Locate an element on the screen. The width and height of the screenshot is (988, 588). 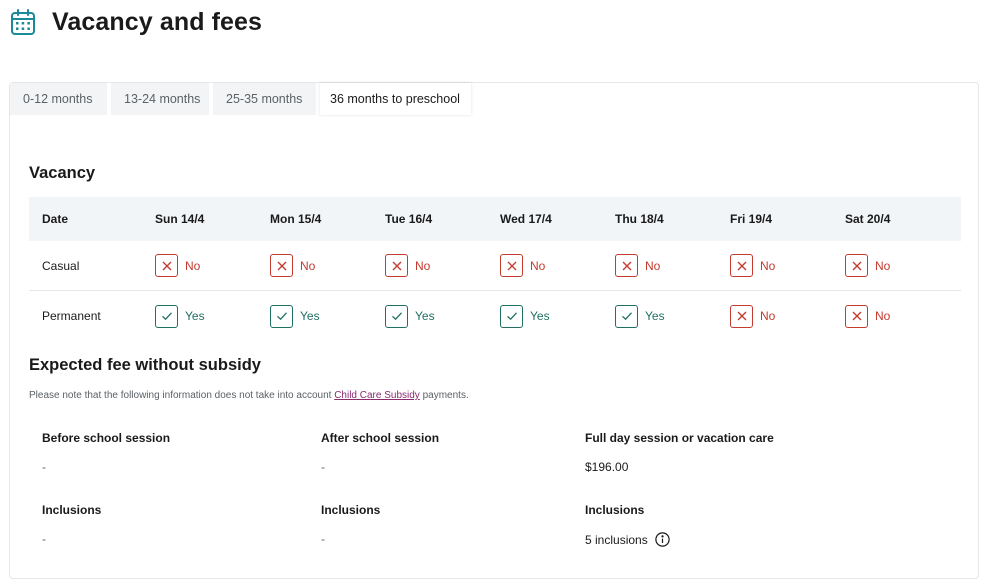
vacancy-row-label: Permanent is located at coordinates (71, 316).